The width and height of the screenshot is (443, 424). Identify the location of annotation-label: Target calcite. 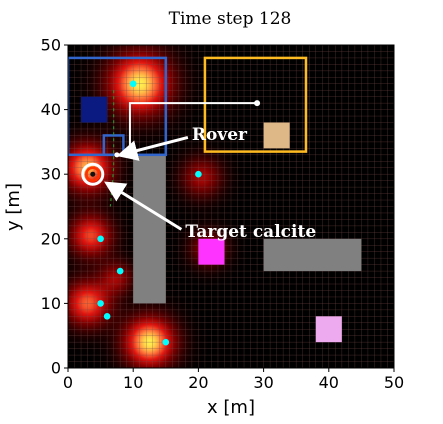
(250, 232).